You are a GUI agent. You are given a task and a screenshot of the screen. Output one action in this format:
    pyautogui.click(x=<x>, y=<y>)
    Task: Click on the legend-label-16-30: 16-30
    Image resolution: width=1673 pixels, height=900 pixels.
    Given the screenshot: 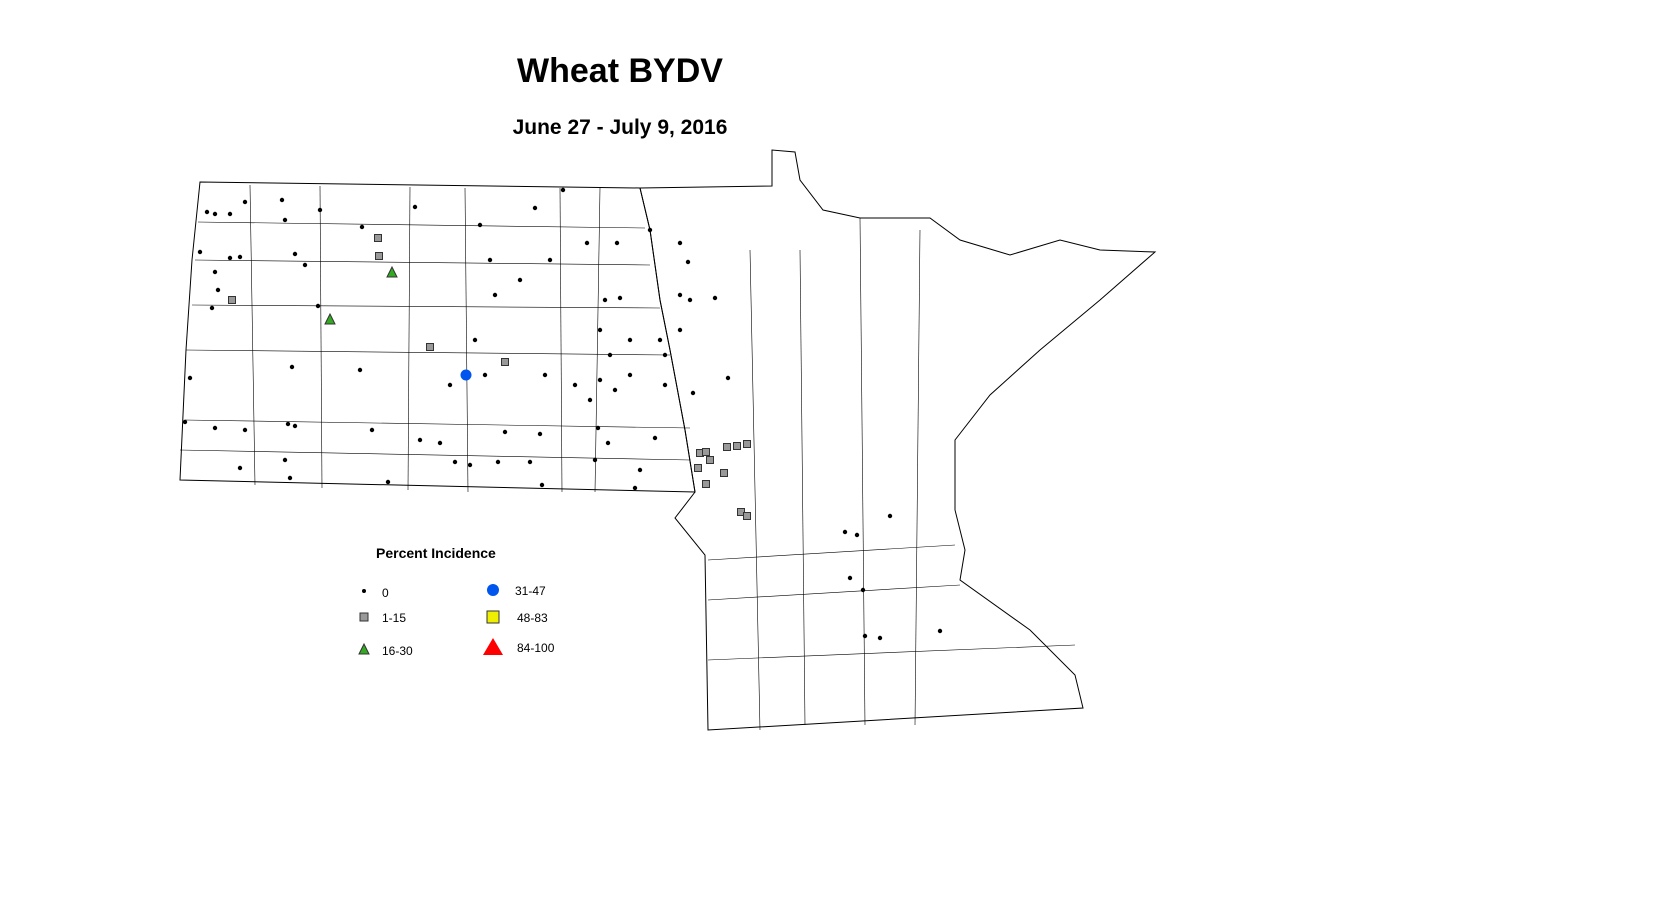 What is the action you would take?
    pyautogui.click(x=397, y=651)
    